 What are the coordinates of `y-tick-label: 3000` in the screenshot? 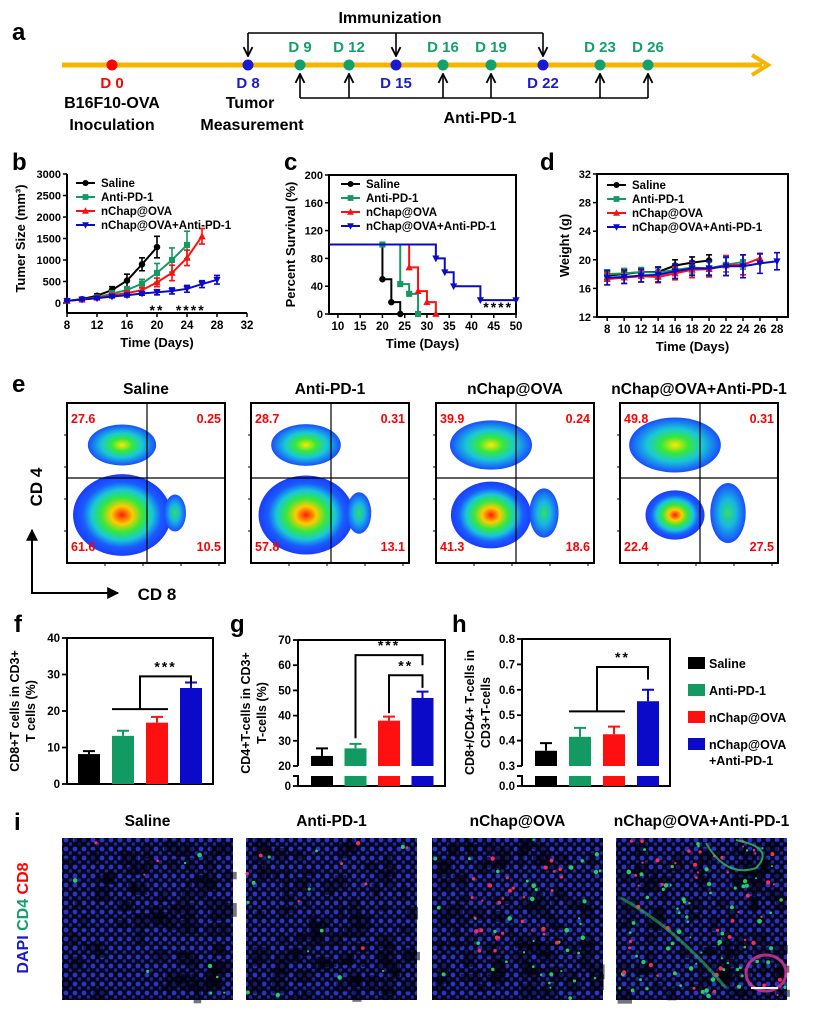 It's located at (49, 175).